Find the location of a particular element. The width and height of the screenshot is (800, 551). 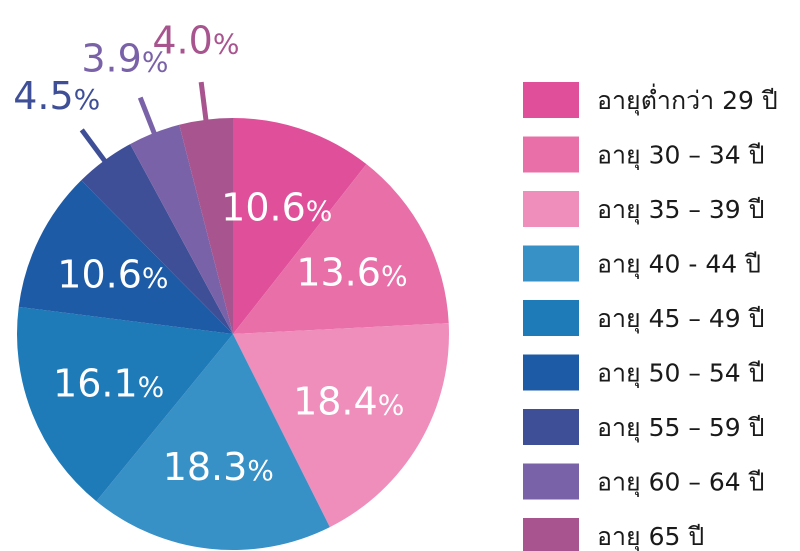

data-label: 13.6% is located at coordinates (351, 272).